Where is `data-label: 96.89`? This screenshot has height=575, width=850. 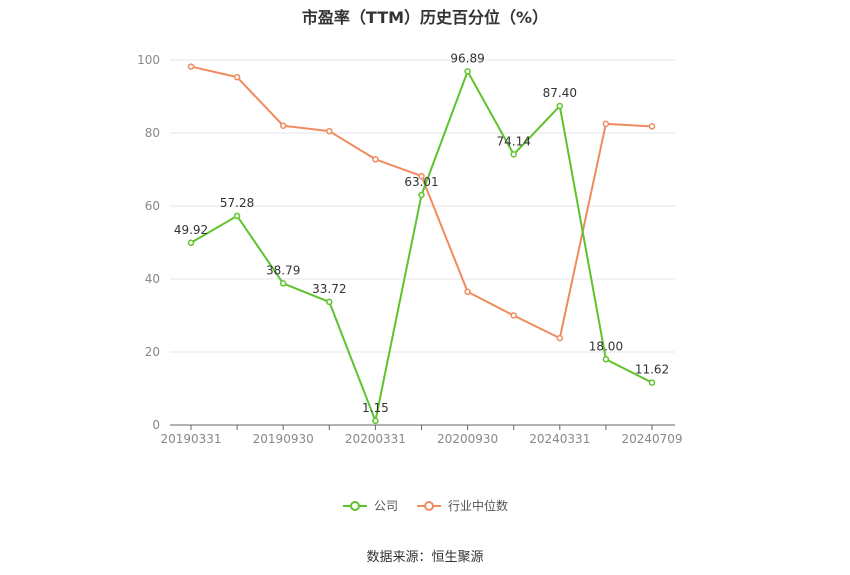
data-label: 96.89 is located at coordinates (467, 58).